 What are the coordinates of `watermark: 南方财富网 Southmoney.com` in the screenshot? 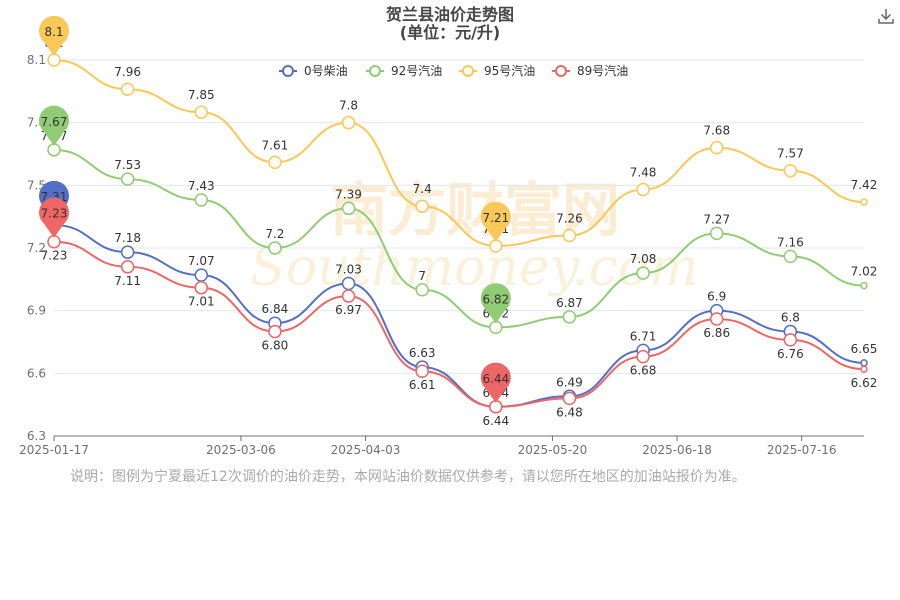 It's located at (474, 237).